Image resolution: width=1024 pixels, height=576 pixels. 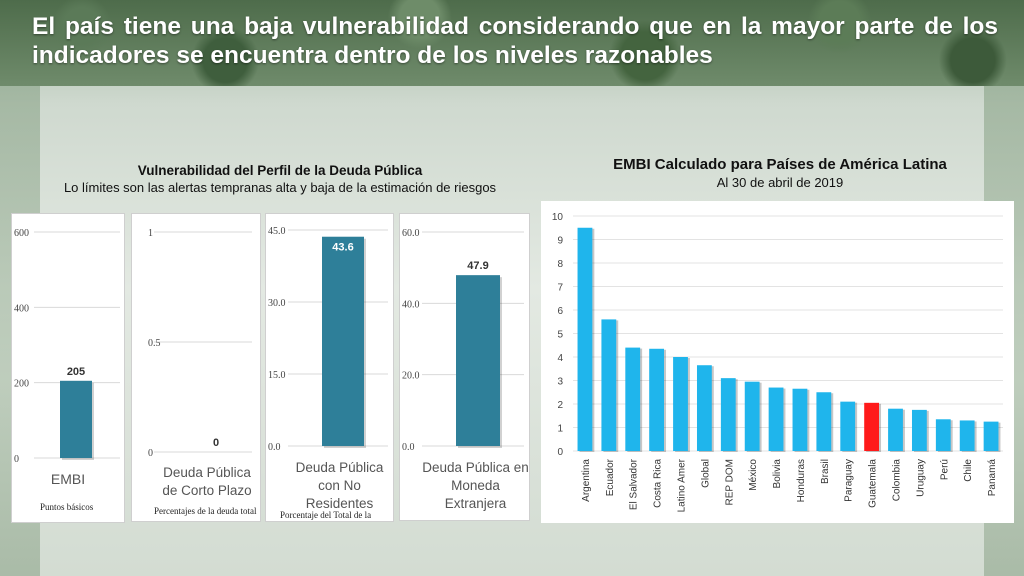 What do you see at coordinates (67, 507) in the screenshot?
I see `embi-unit-note: Puntos básicos` at bounding box center [67, 507].